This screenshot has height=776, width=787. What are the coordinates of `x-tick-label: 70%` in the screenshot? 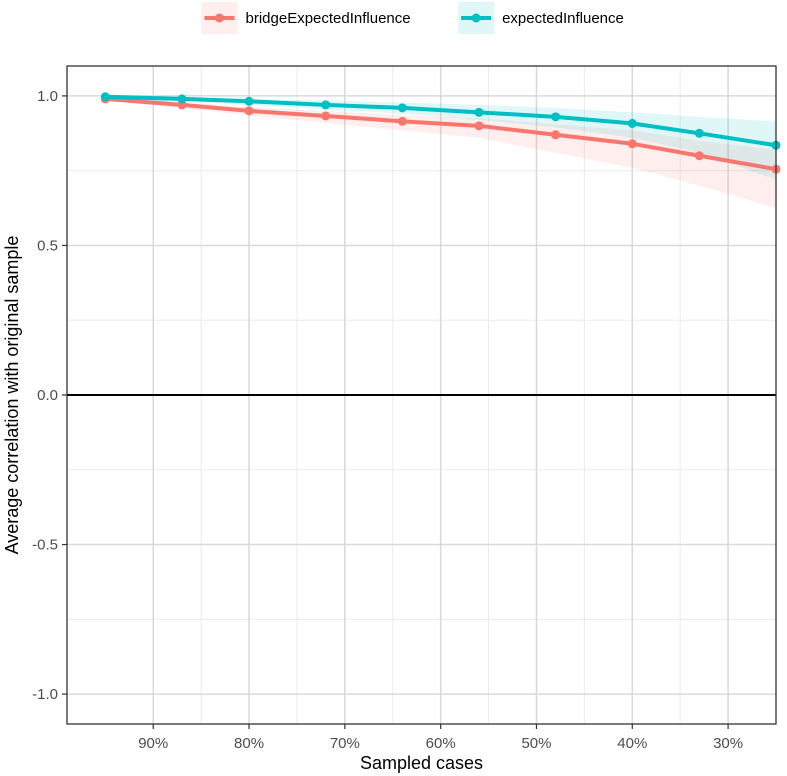 It's located at (345, 743).